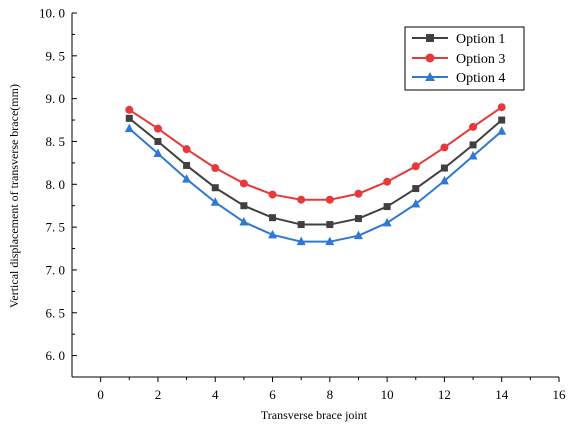 This screenshot has width=572, height=430. What do you see at coordinates (56, 355) in the screenshot?
I see `y-tick-label: 6. 0` at bounding box center [56, 355].